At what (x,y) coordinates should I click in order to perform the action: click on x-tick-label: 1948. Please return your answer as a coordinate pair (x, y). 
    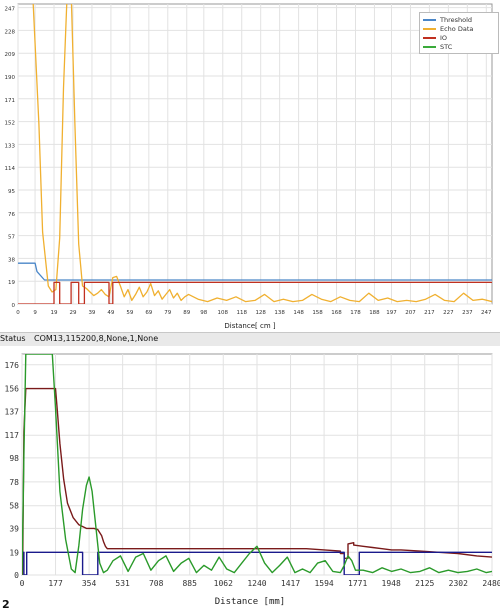
    Looking at the image, I should click on (391, 583).